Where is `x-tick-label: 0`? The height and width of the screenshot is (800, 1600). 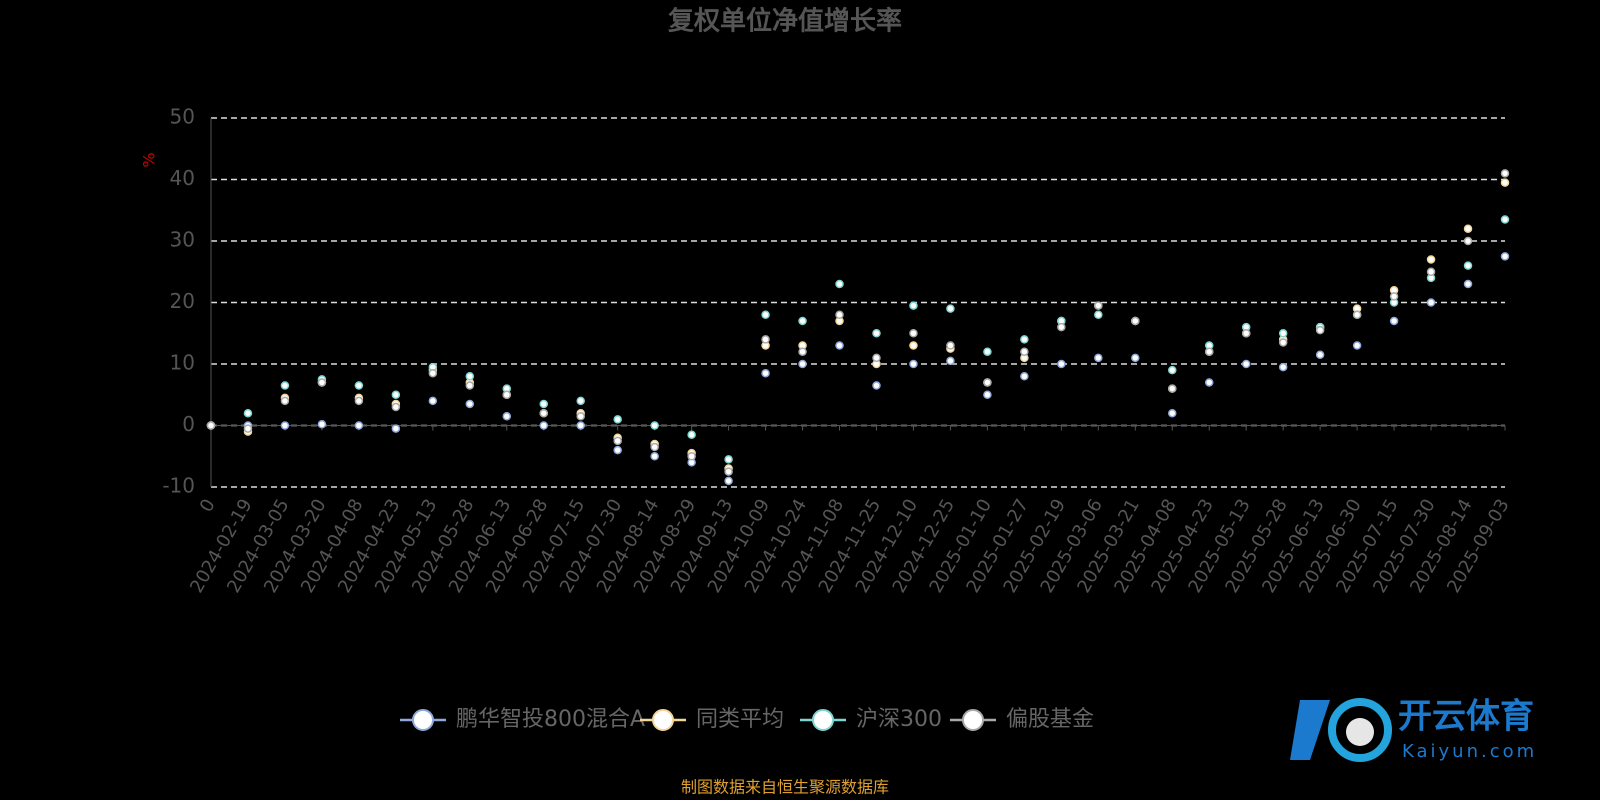
x-tick-label: 0 is located at coordinates (208, 506).